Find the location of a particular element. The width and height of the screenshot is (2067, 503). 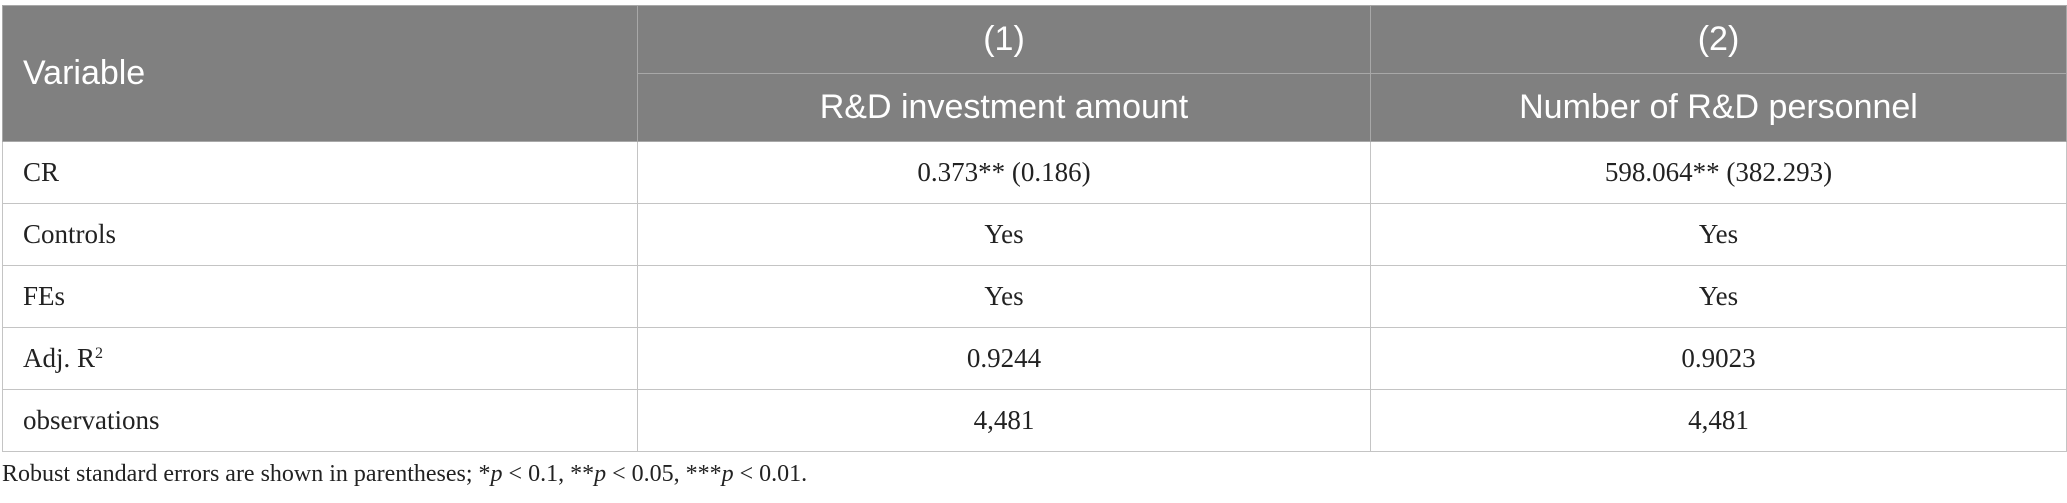

row-value-col1: 4,481 is located at coordinates (1004, 420).